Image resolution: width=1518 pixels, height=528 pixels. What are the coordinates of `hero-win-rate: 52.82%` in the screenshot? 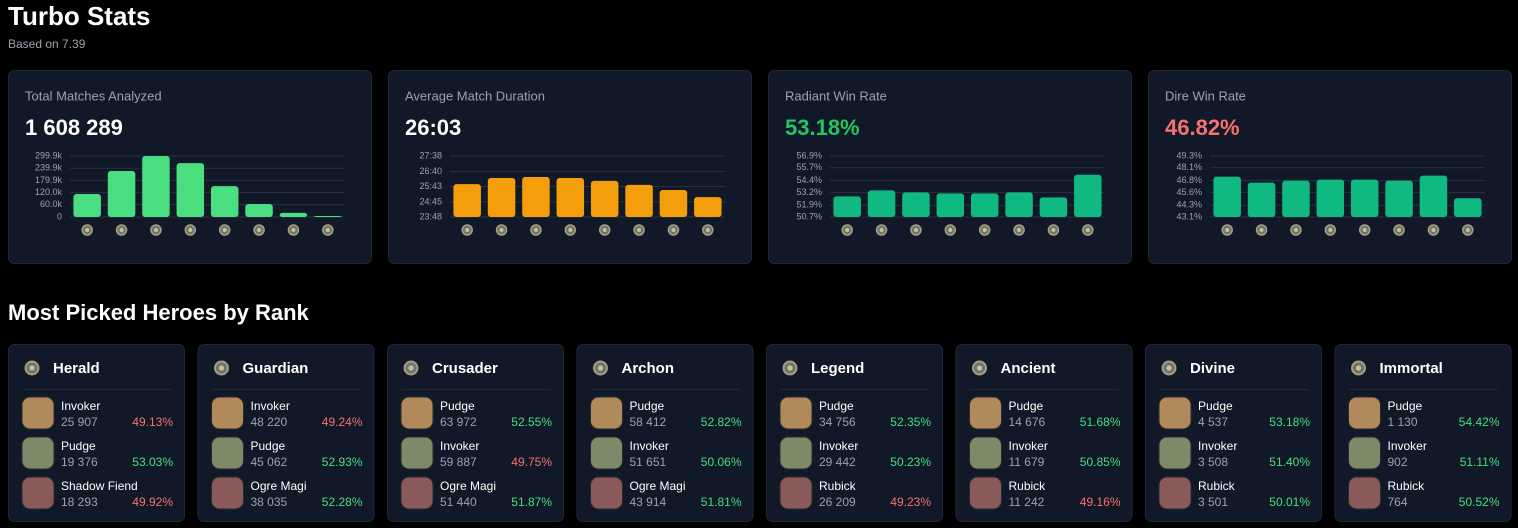 It's located at (721, 422).